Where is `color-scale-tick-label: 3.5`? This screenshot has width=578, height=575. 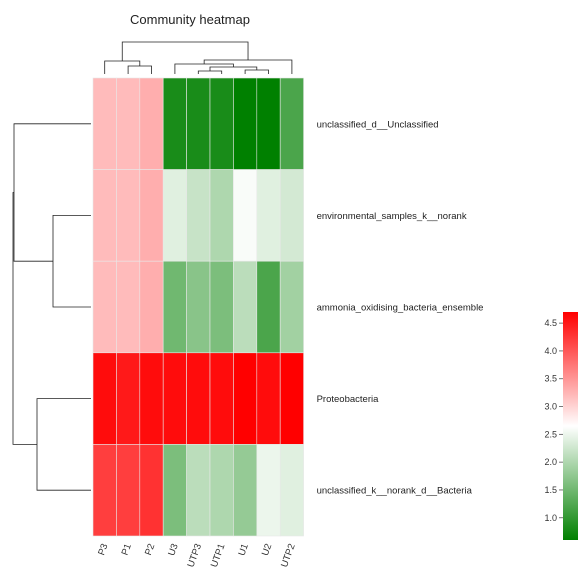 color-scale-tick-label: 3.5 is located at coordinates (550, 379).